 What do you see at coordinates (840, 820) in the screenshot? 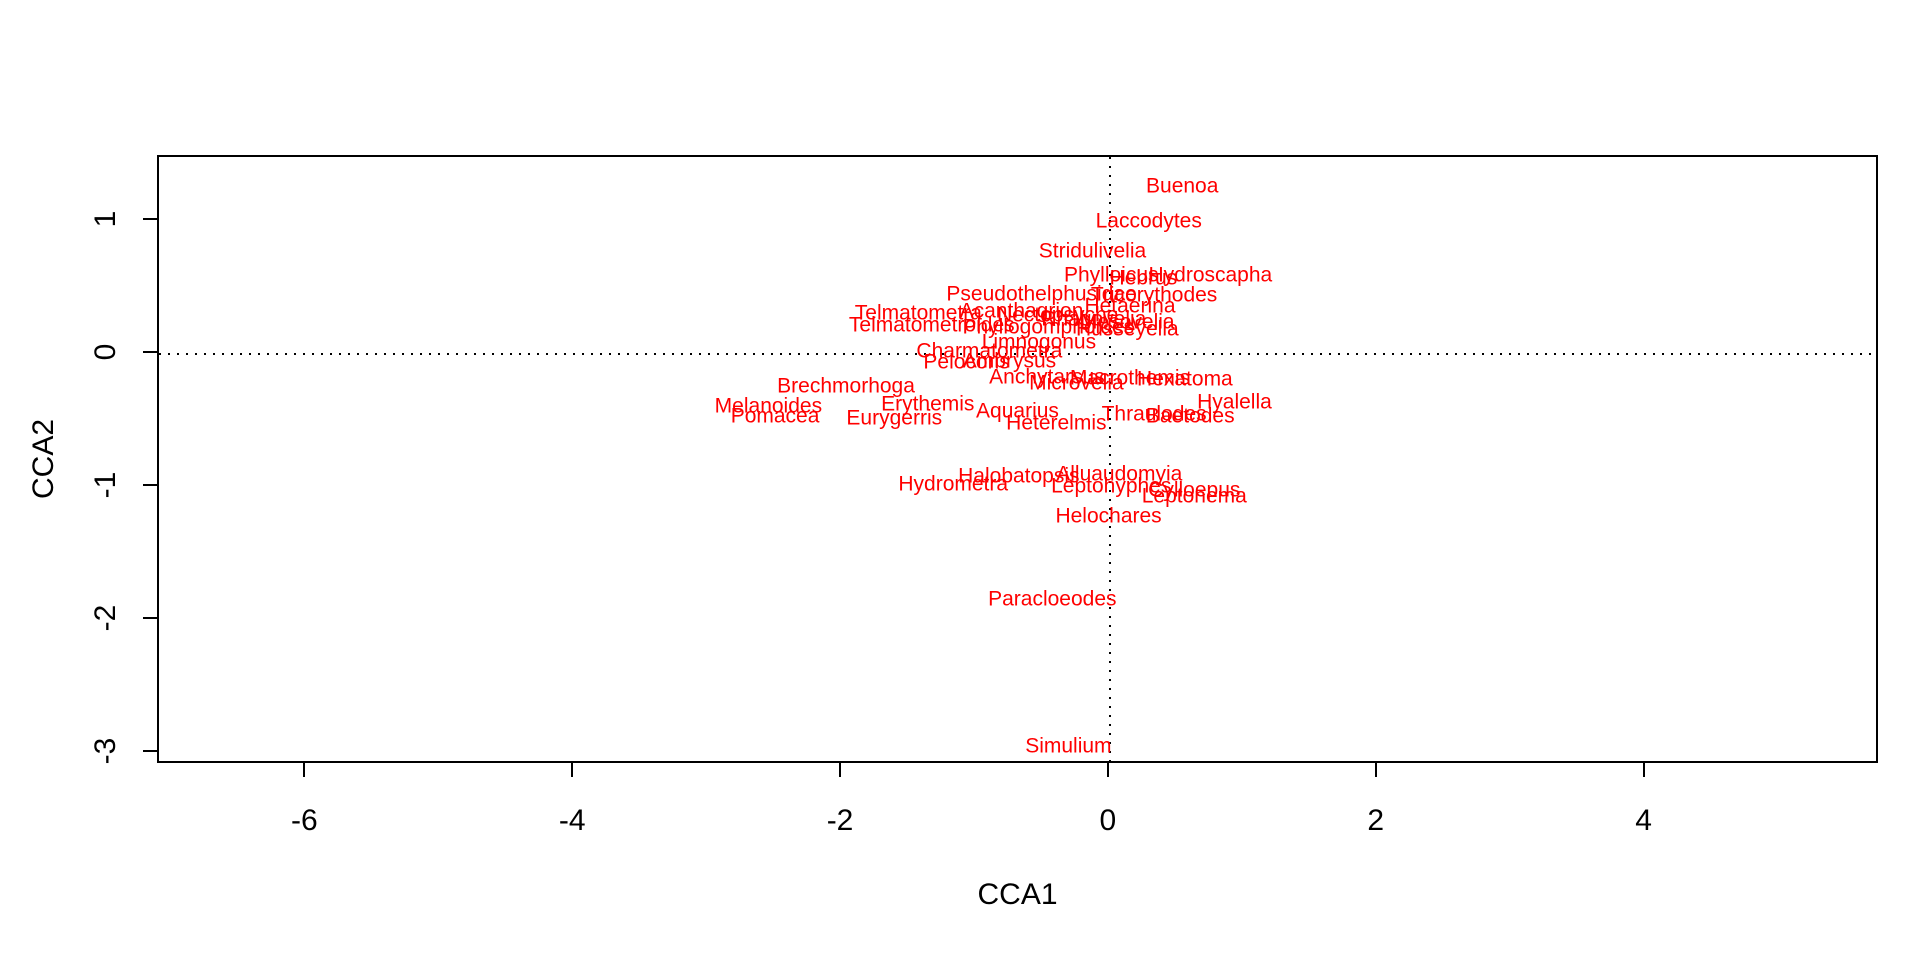
I see `x-axis-tick-label: -2` at bounding box center [840, 820].